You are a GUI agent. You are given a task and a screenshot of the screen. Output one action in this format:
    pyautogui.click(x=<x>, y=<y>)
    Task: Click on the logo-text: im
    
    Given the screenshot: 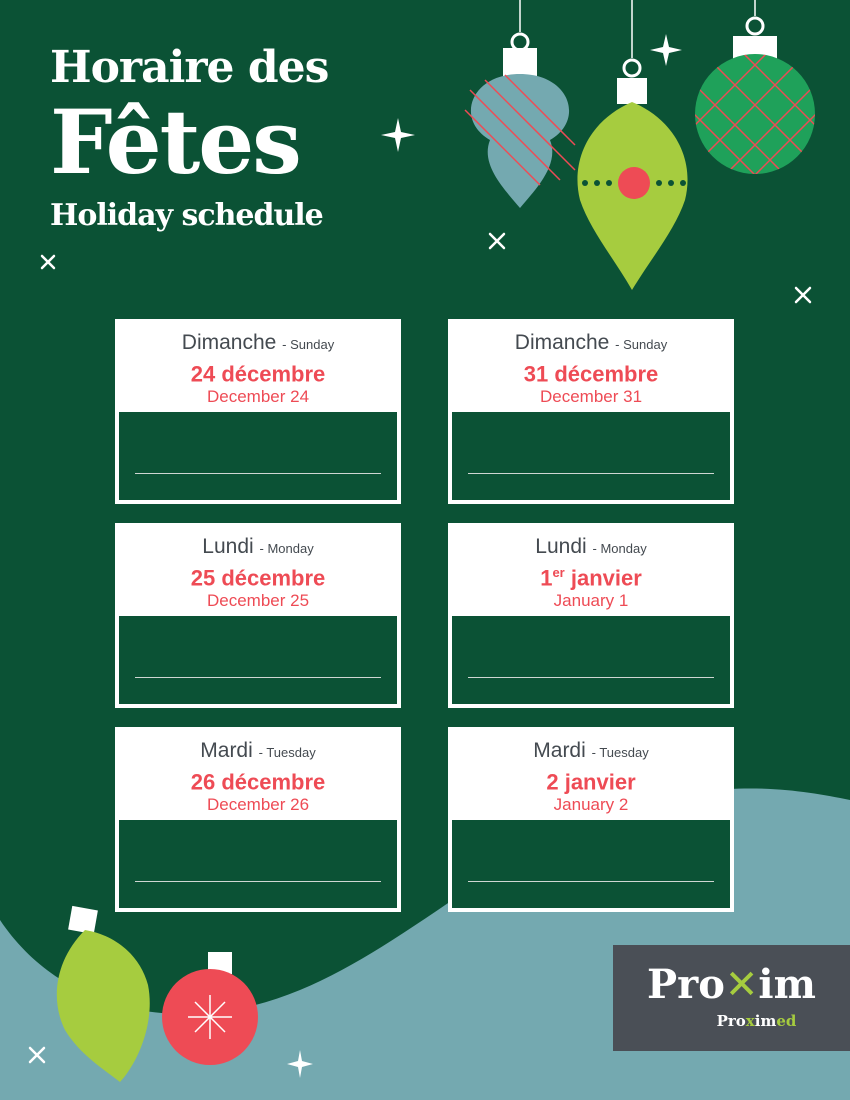 What is the action you would take?
    pyautogui.click(x=787, y=984)
    